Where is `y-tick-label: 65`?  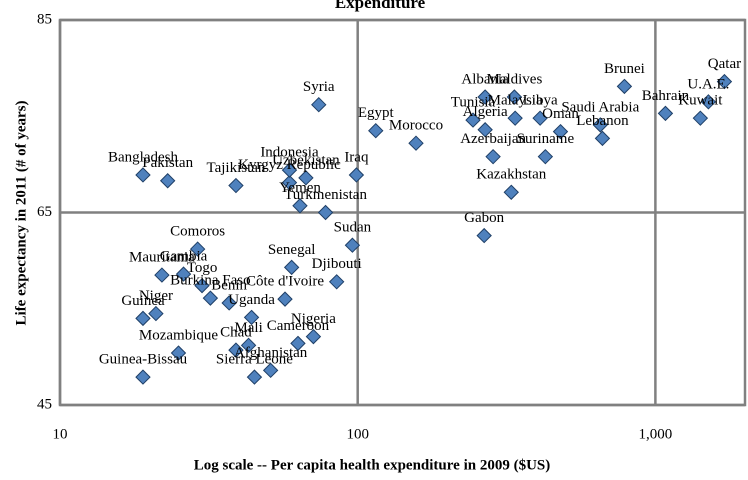 y-tick-label: 65 is located at coordinates (44, 212).